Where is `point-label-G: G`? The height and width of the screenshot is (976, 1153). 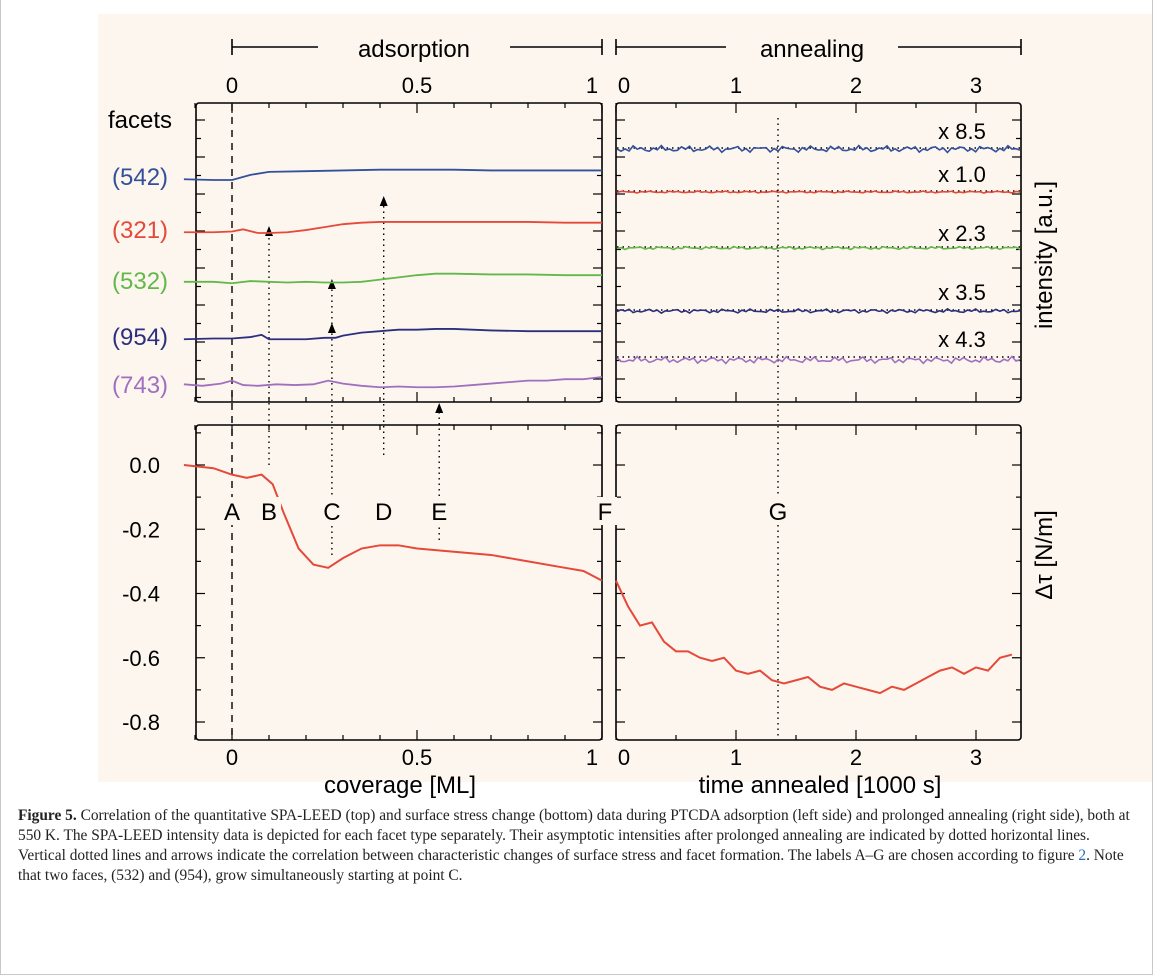 point-label-G: G is located at coordinates (778, 512).